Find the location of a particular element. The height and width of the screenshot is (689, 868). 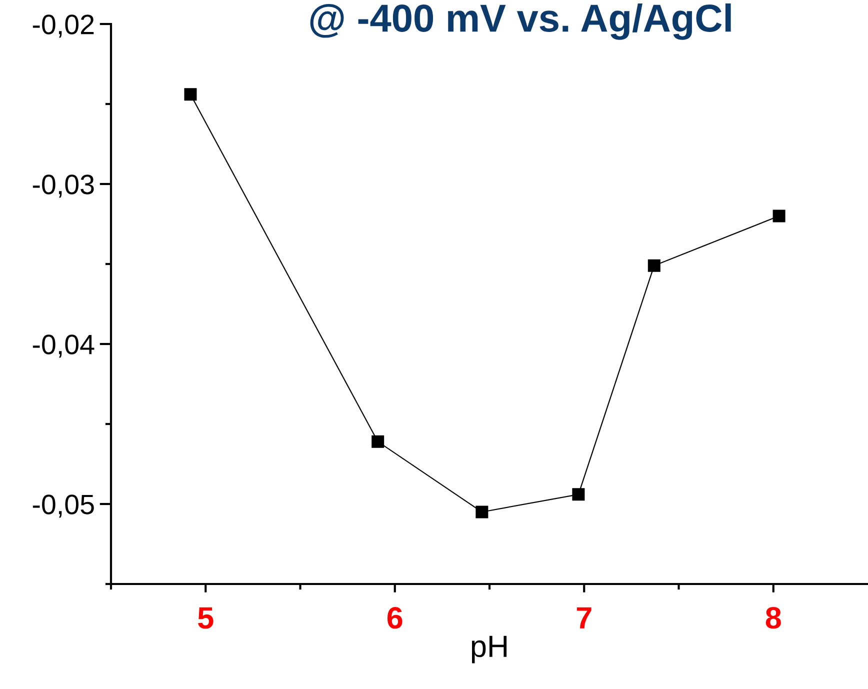

y-tick-label: -0,03 is located at coordinates (63, 186).